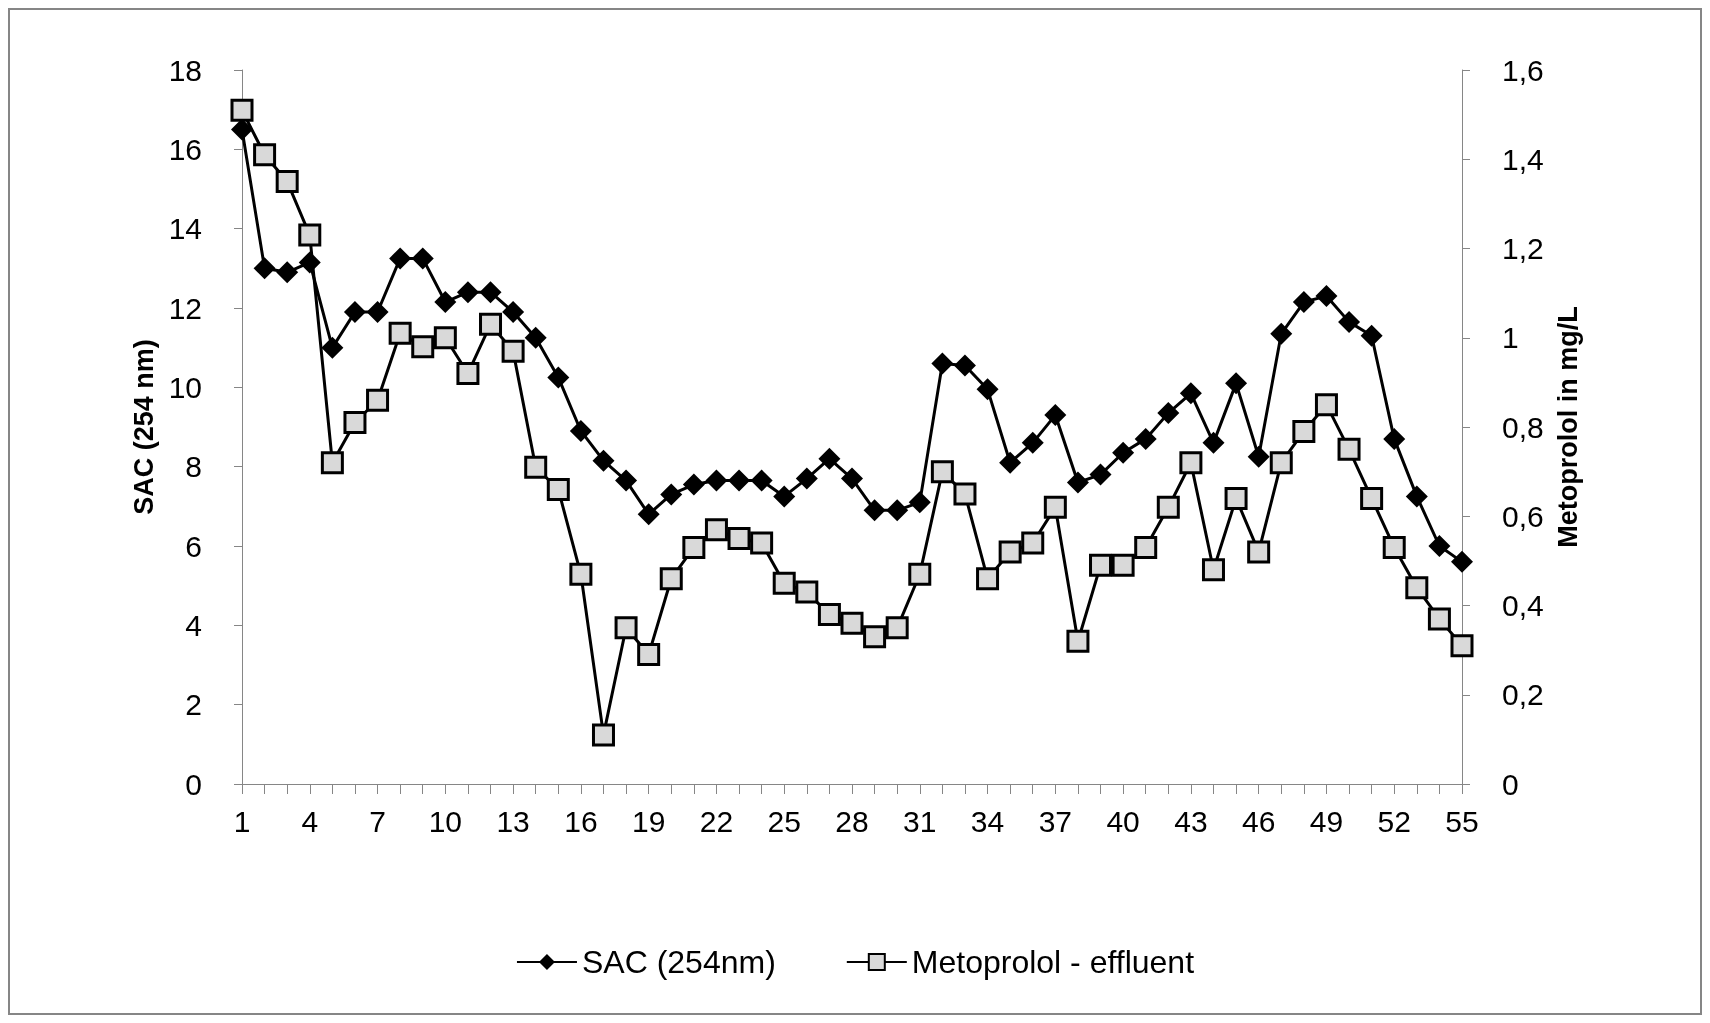 This screenshot has height=1023, width=1710. Describe the element at coordinates (1523, 70) in the screenshot. I see `y2-tick-label: 1,6` at that location.